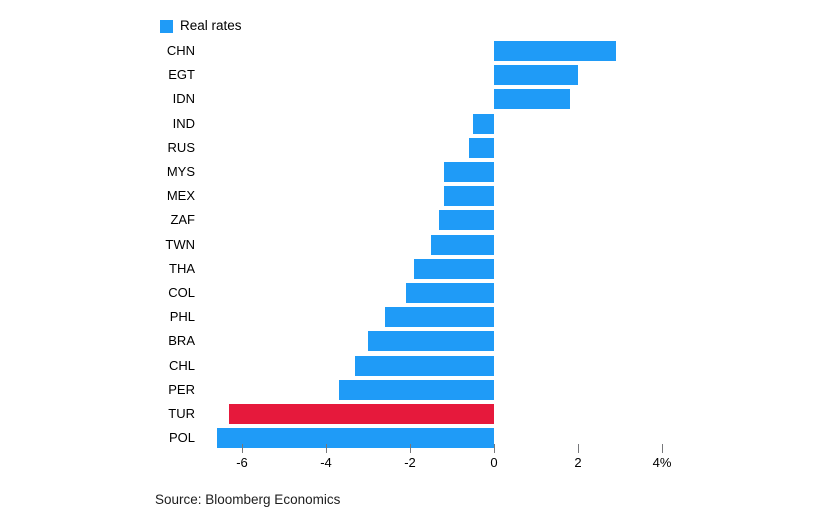  I want to click on category-label-phl: PHL, so click(182, 317).